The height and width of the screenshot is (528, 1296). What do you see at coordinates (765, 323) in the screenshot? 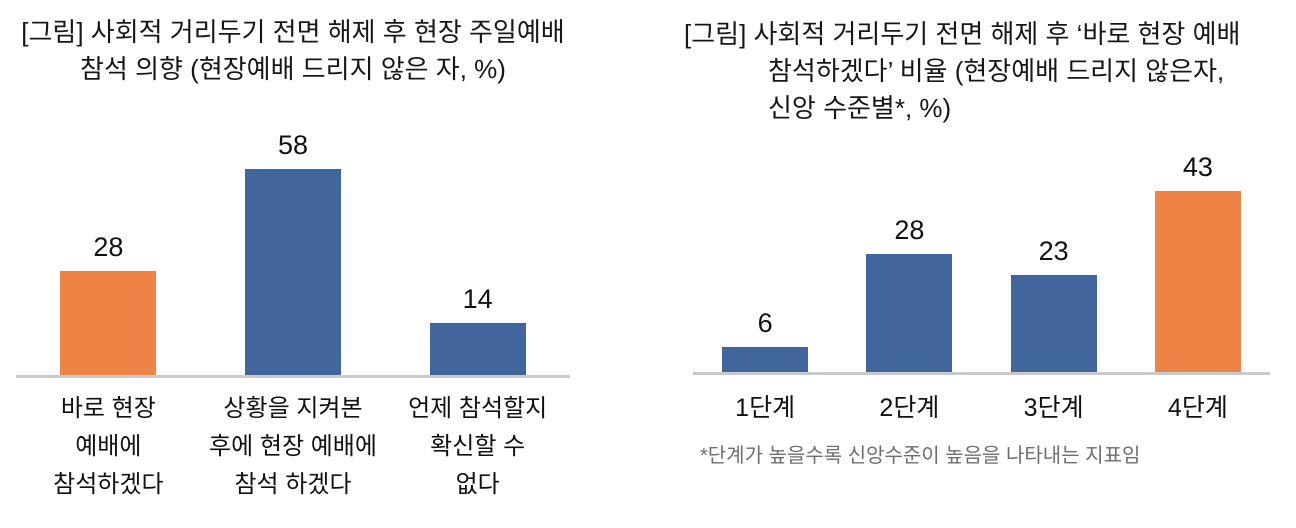
I see `bar-value-label: 6` at bounding box center [765, 323].